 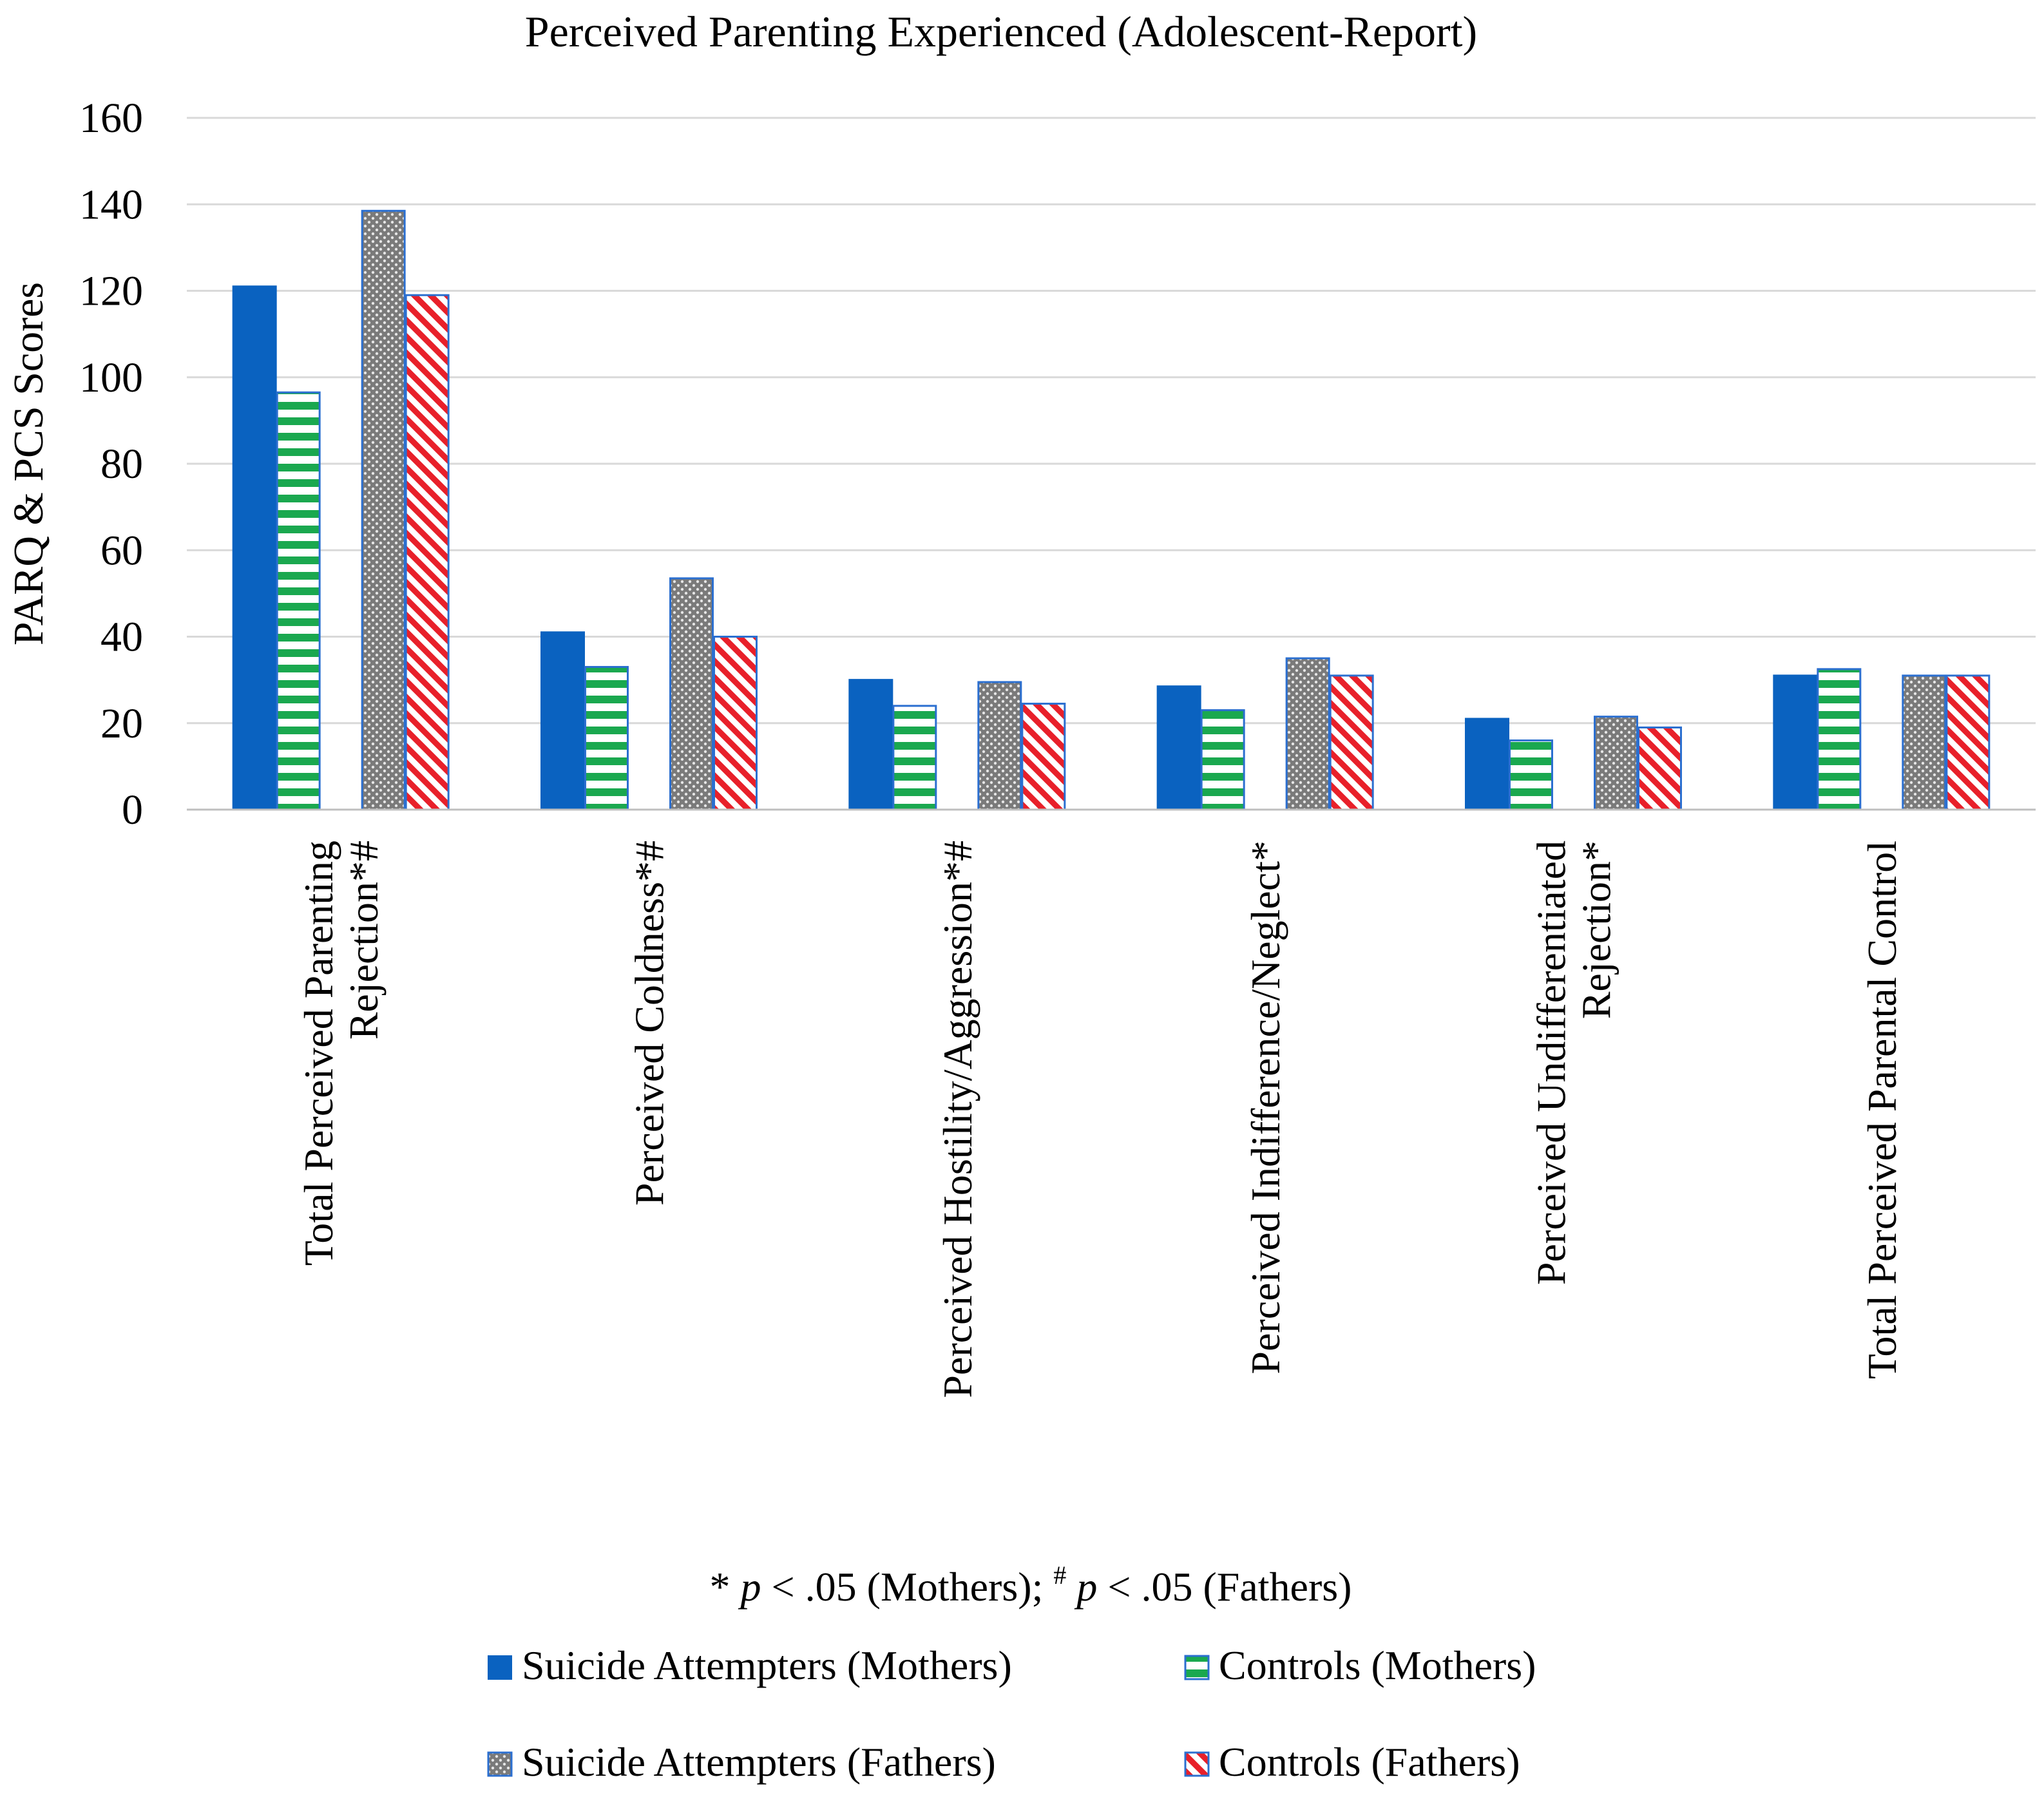 I want to click on x-category-label: Total Perceived Parental Control, so click(x=1882, y=1110).